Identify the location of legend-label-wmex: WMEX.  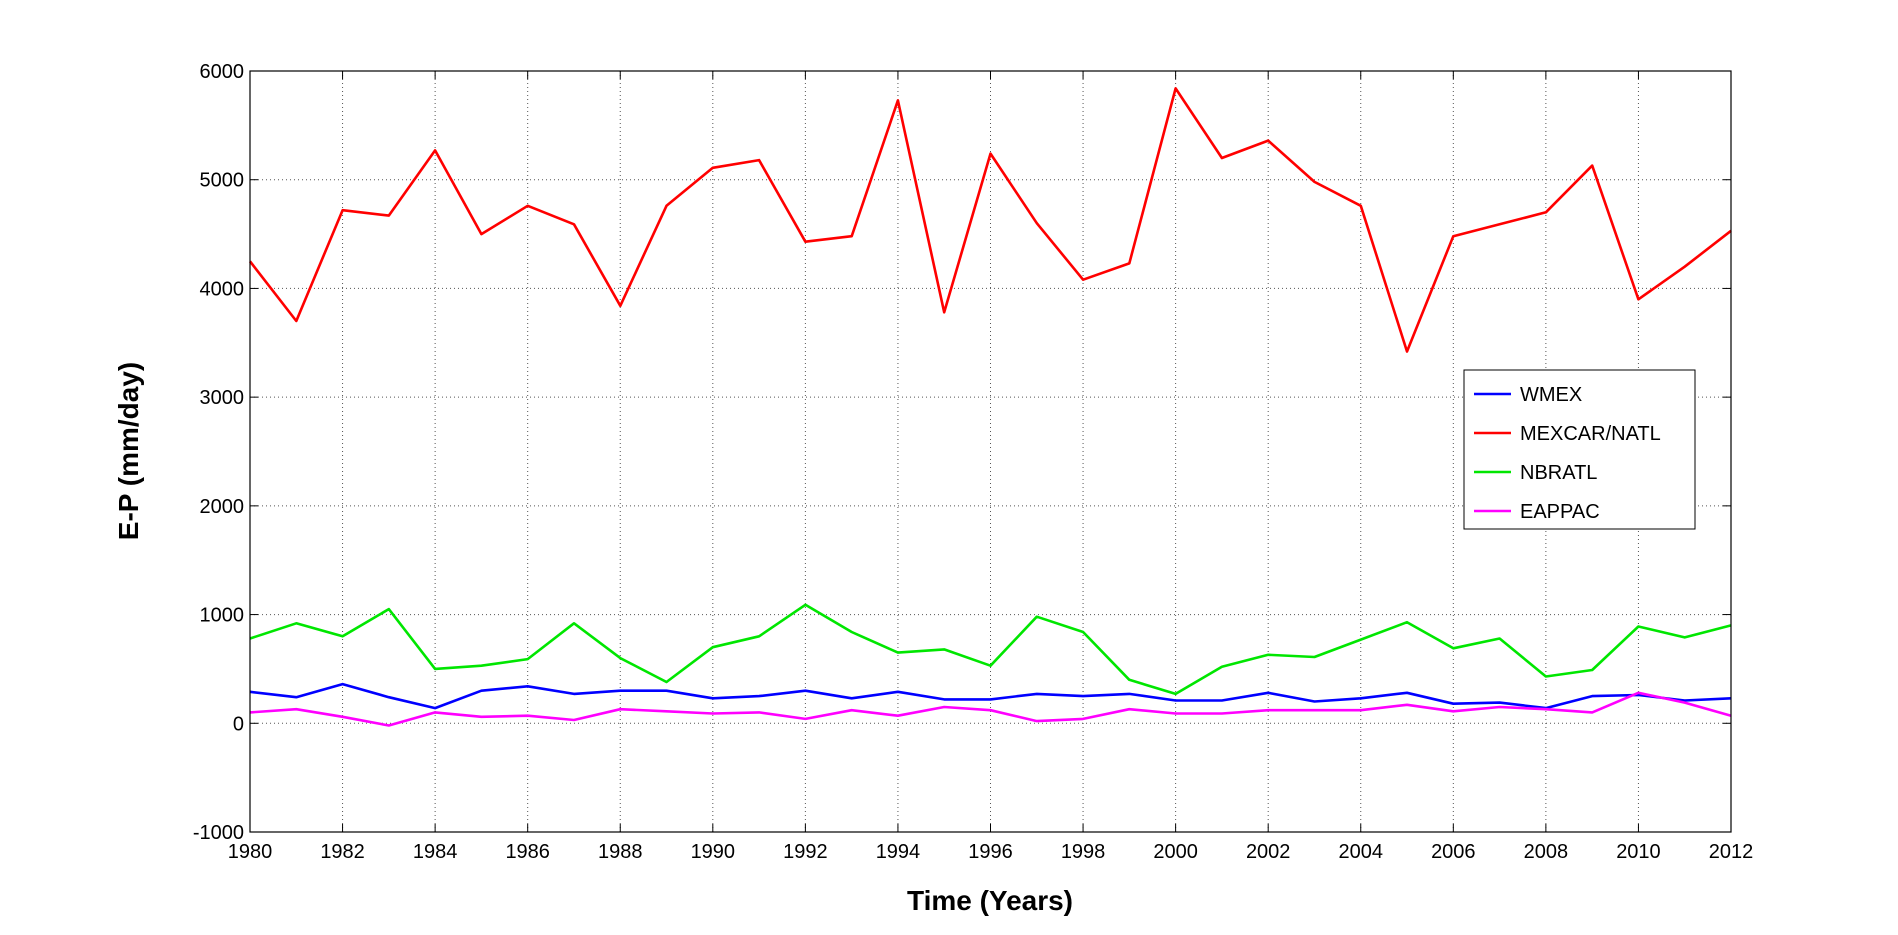
(1551, 395).